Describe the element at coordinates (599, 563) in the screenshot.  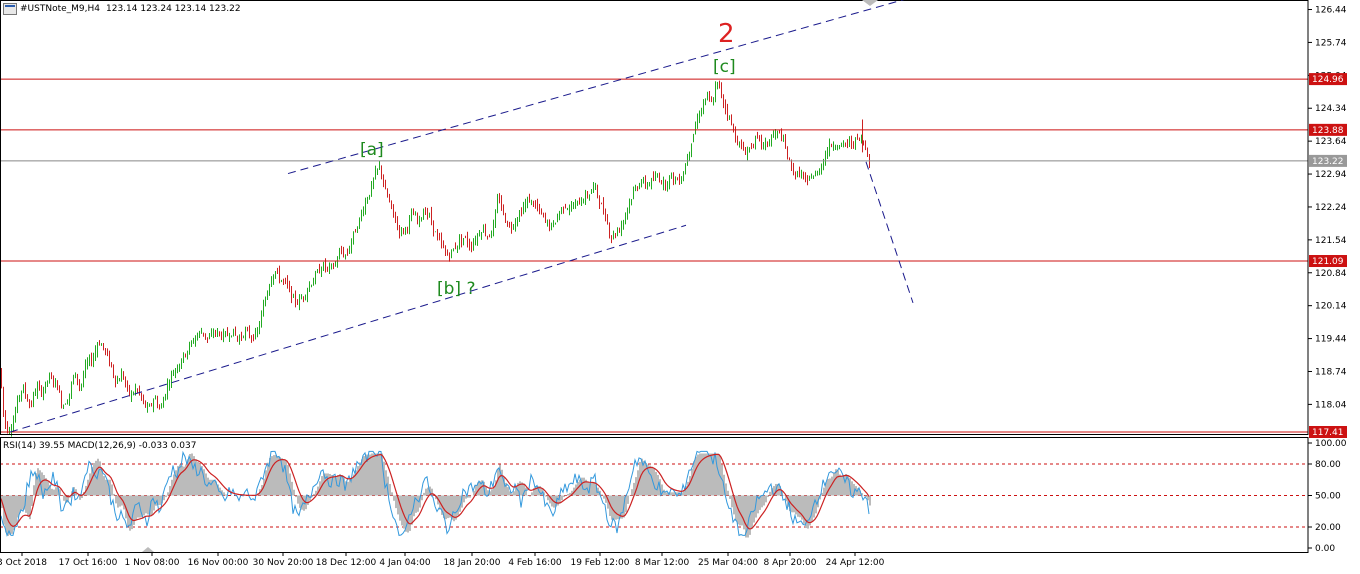
I see `x-tick-label: 19 Feb 12:00` at that location.